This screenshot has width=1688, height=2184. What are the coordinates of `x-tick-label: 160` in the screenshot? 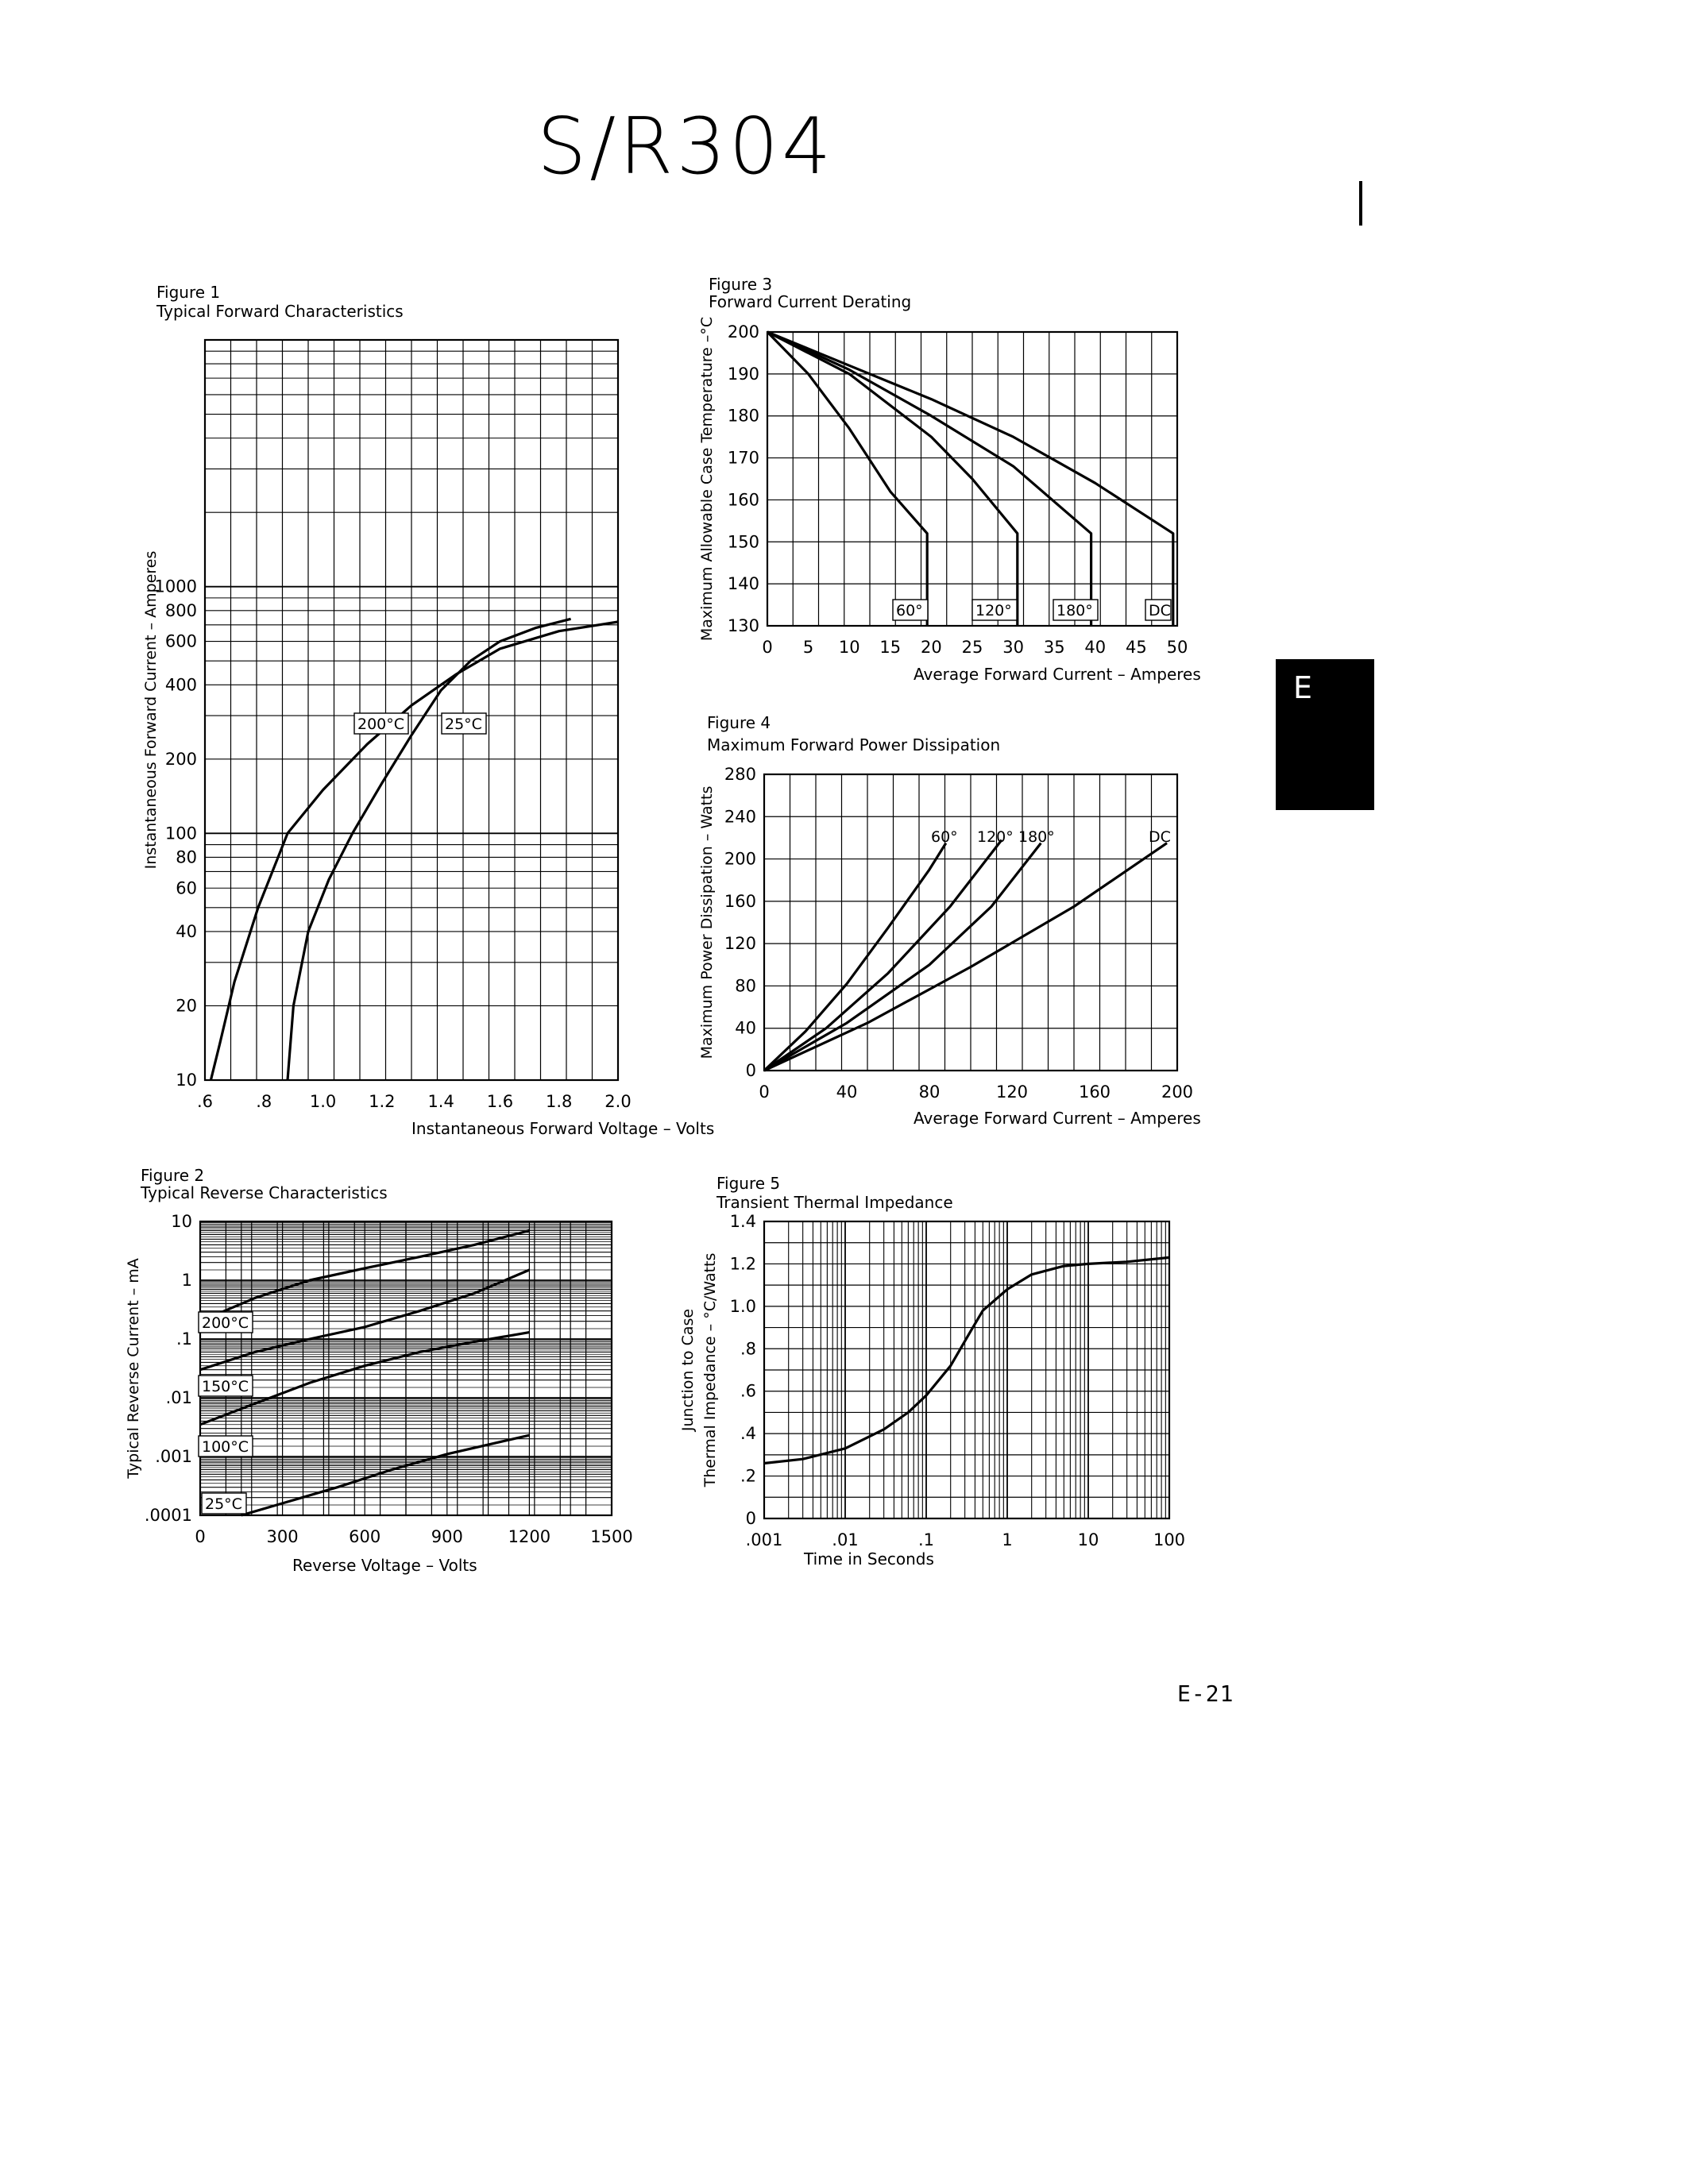 It's located at (1095, 1092).